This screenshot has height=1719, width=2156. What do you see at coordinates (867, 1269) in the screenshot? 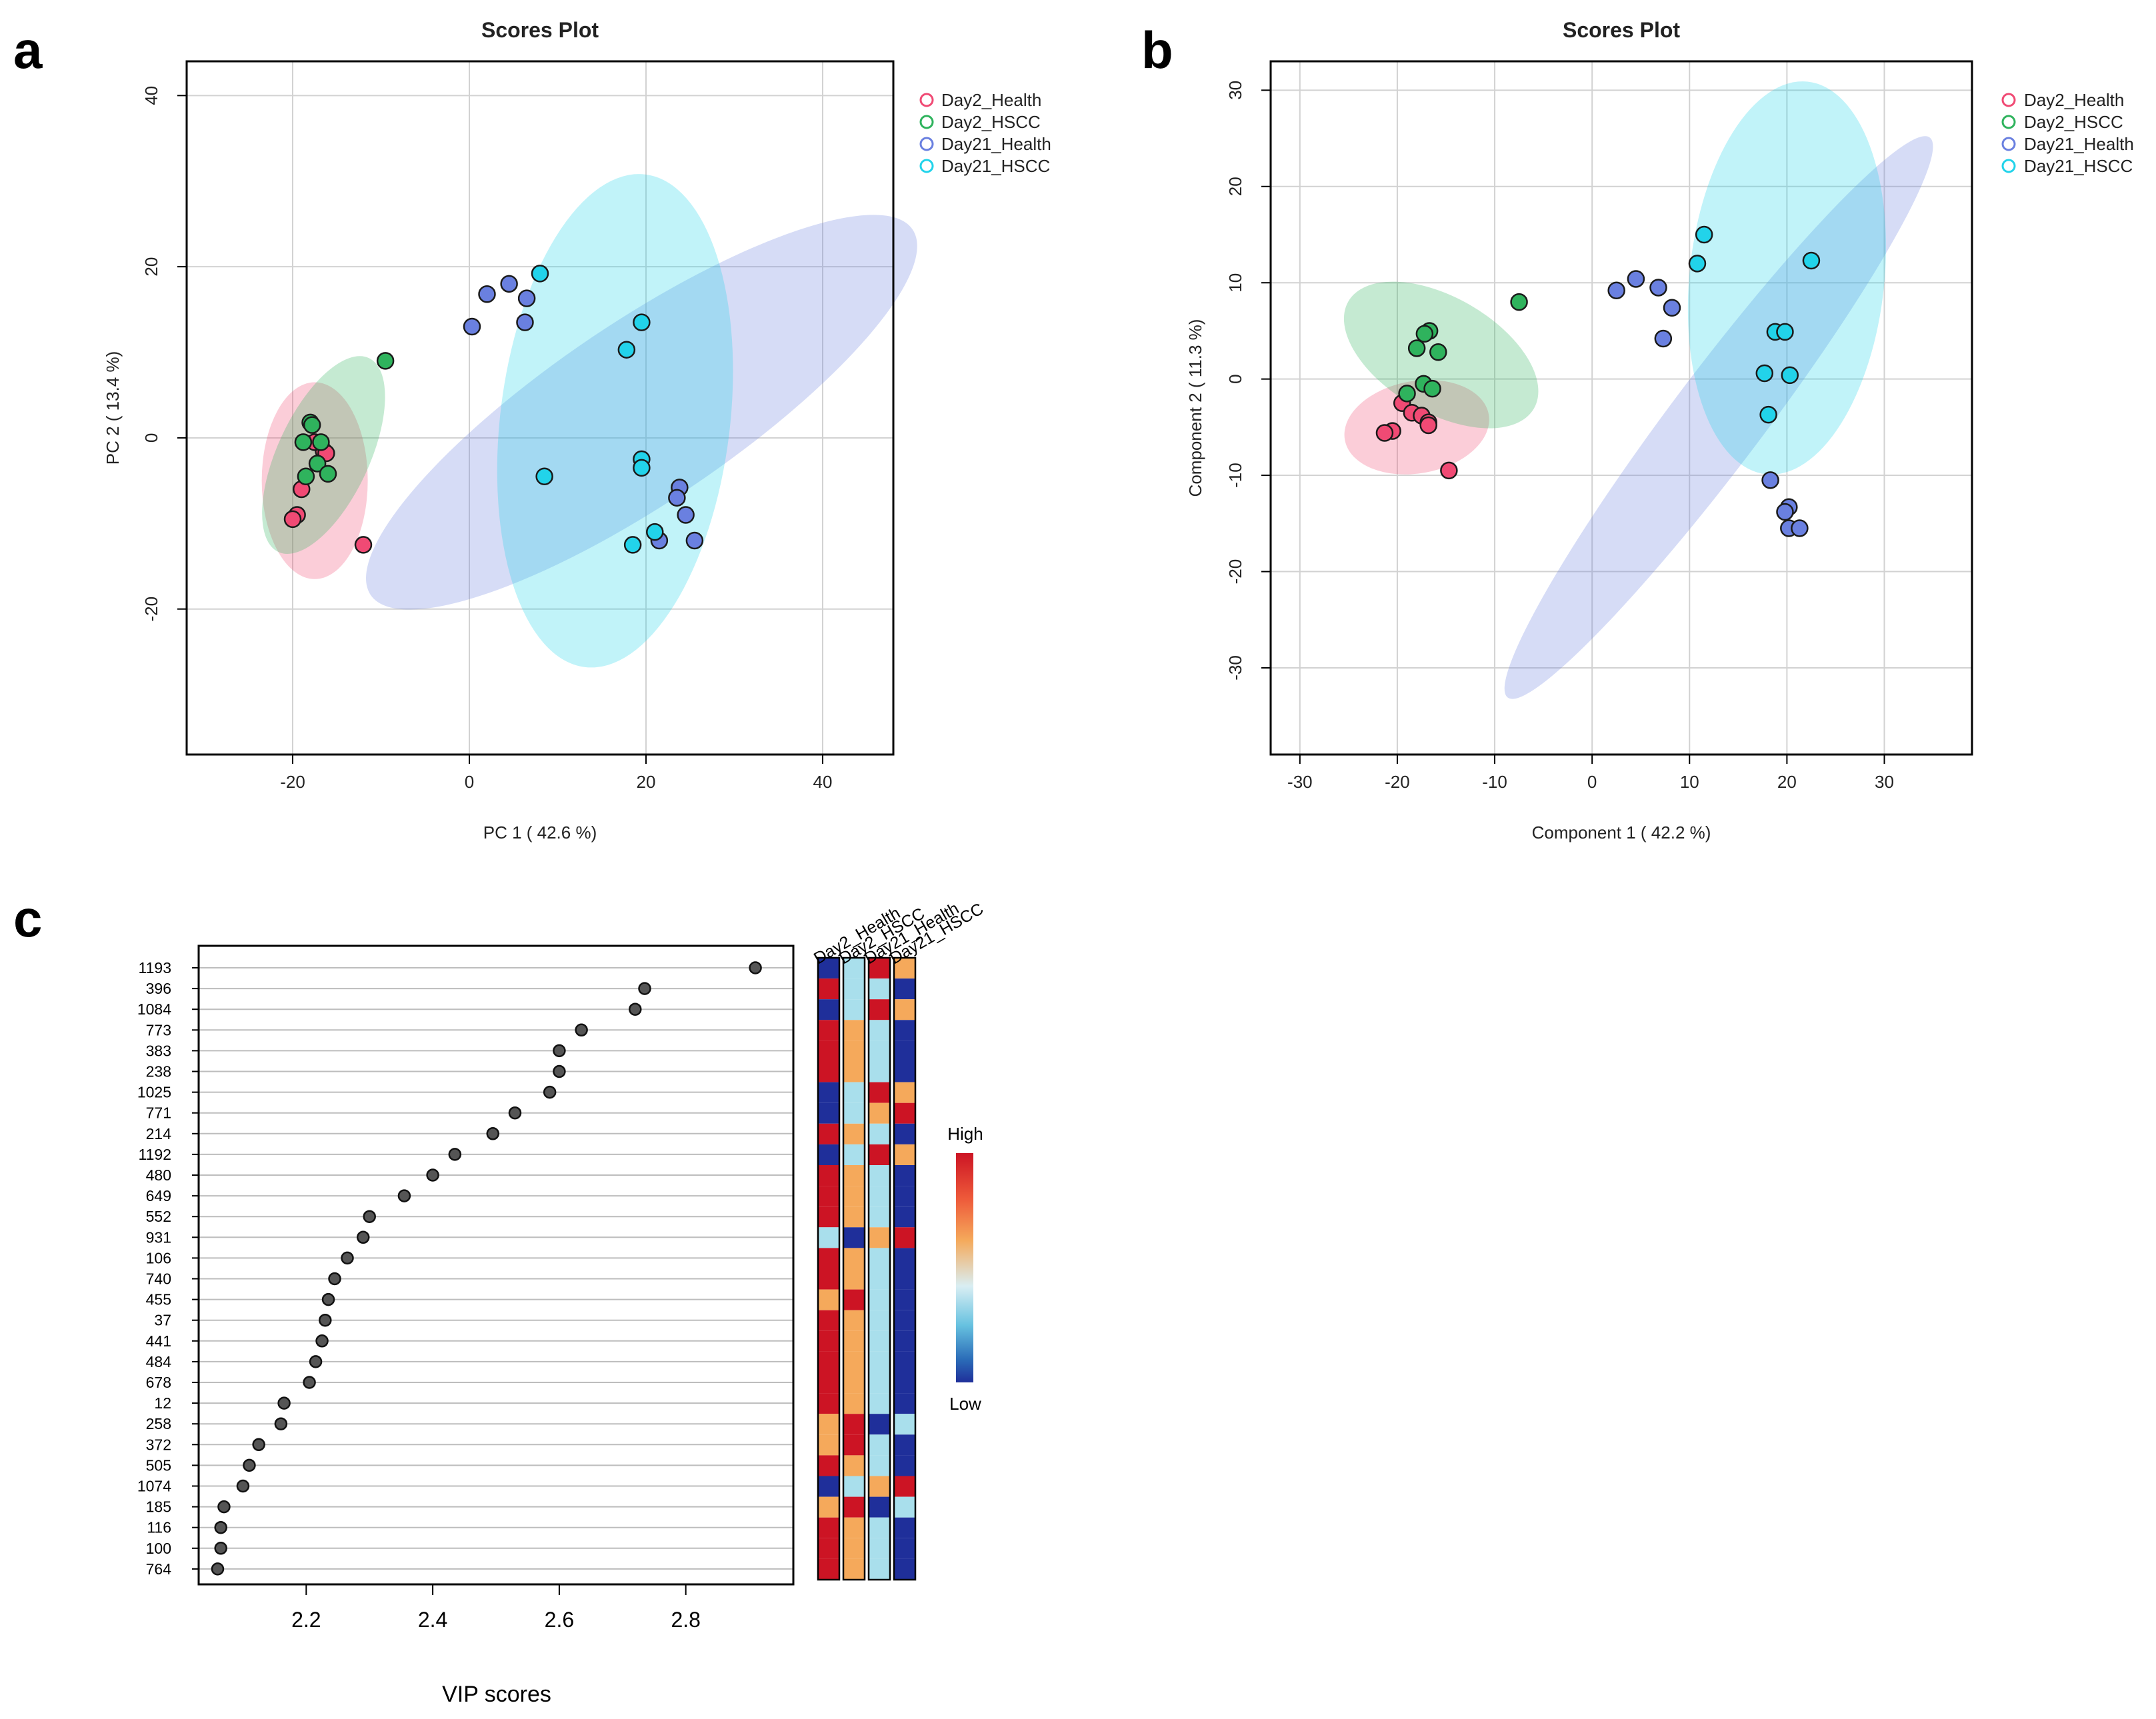
I see `vip-heatmap` at bounding box center [867, 1269].